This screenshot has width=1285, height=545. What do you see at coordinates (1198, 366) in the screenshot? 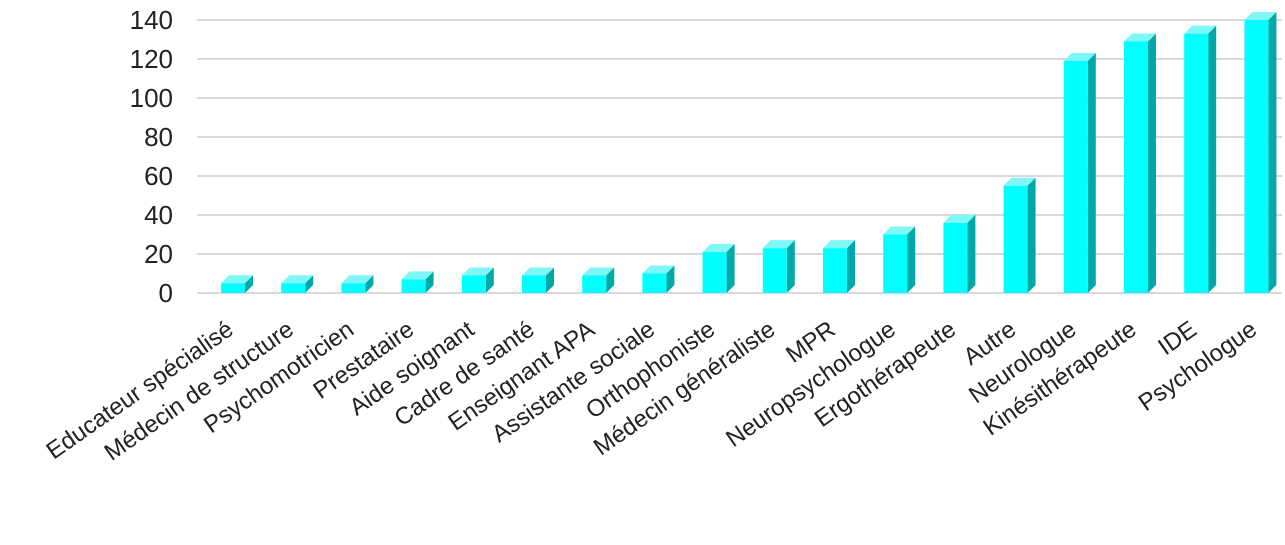
I see `x-category-label: Psychologue` at bounding box center [1198, 366].